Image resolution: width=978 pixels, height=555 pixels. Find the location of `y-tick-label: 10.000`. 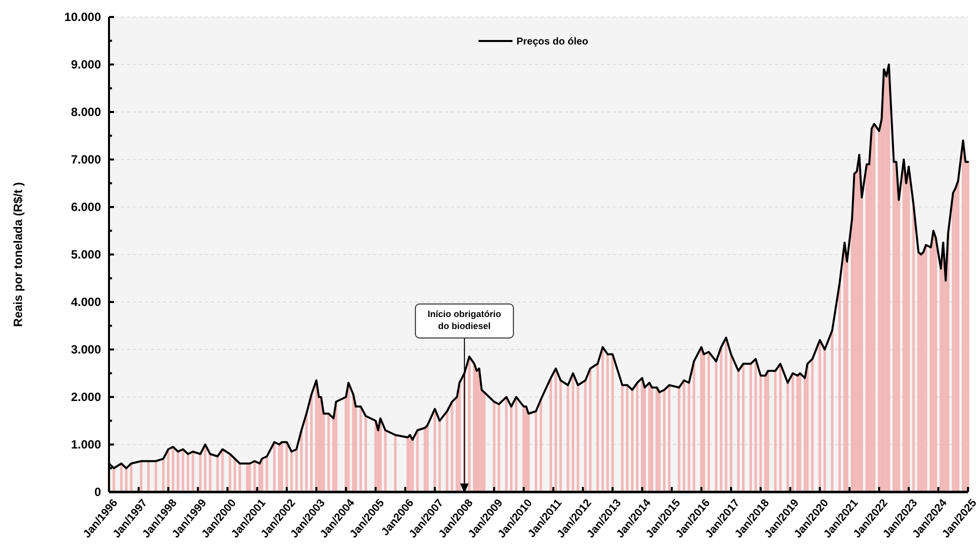

y-tick-label: 10.000 is located at coordinates (83, 17).